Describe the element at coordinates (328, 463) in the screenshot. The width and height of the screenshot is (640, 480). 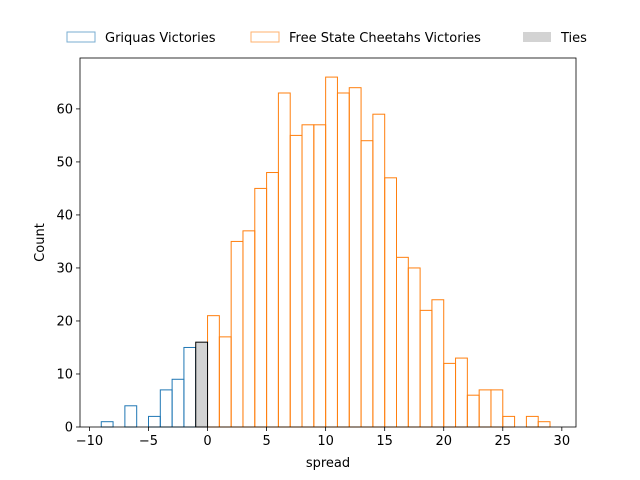
I see `x-axis-label: spread` at that location.